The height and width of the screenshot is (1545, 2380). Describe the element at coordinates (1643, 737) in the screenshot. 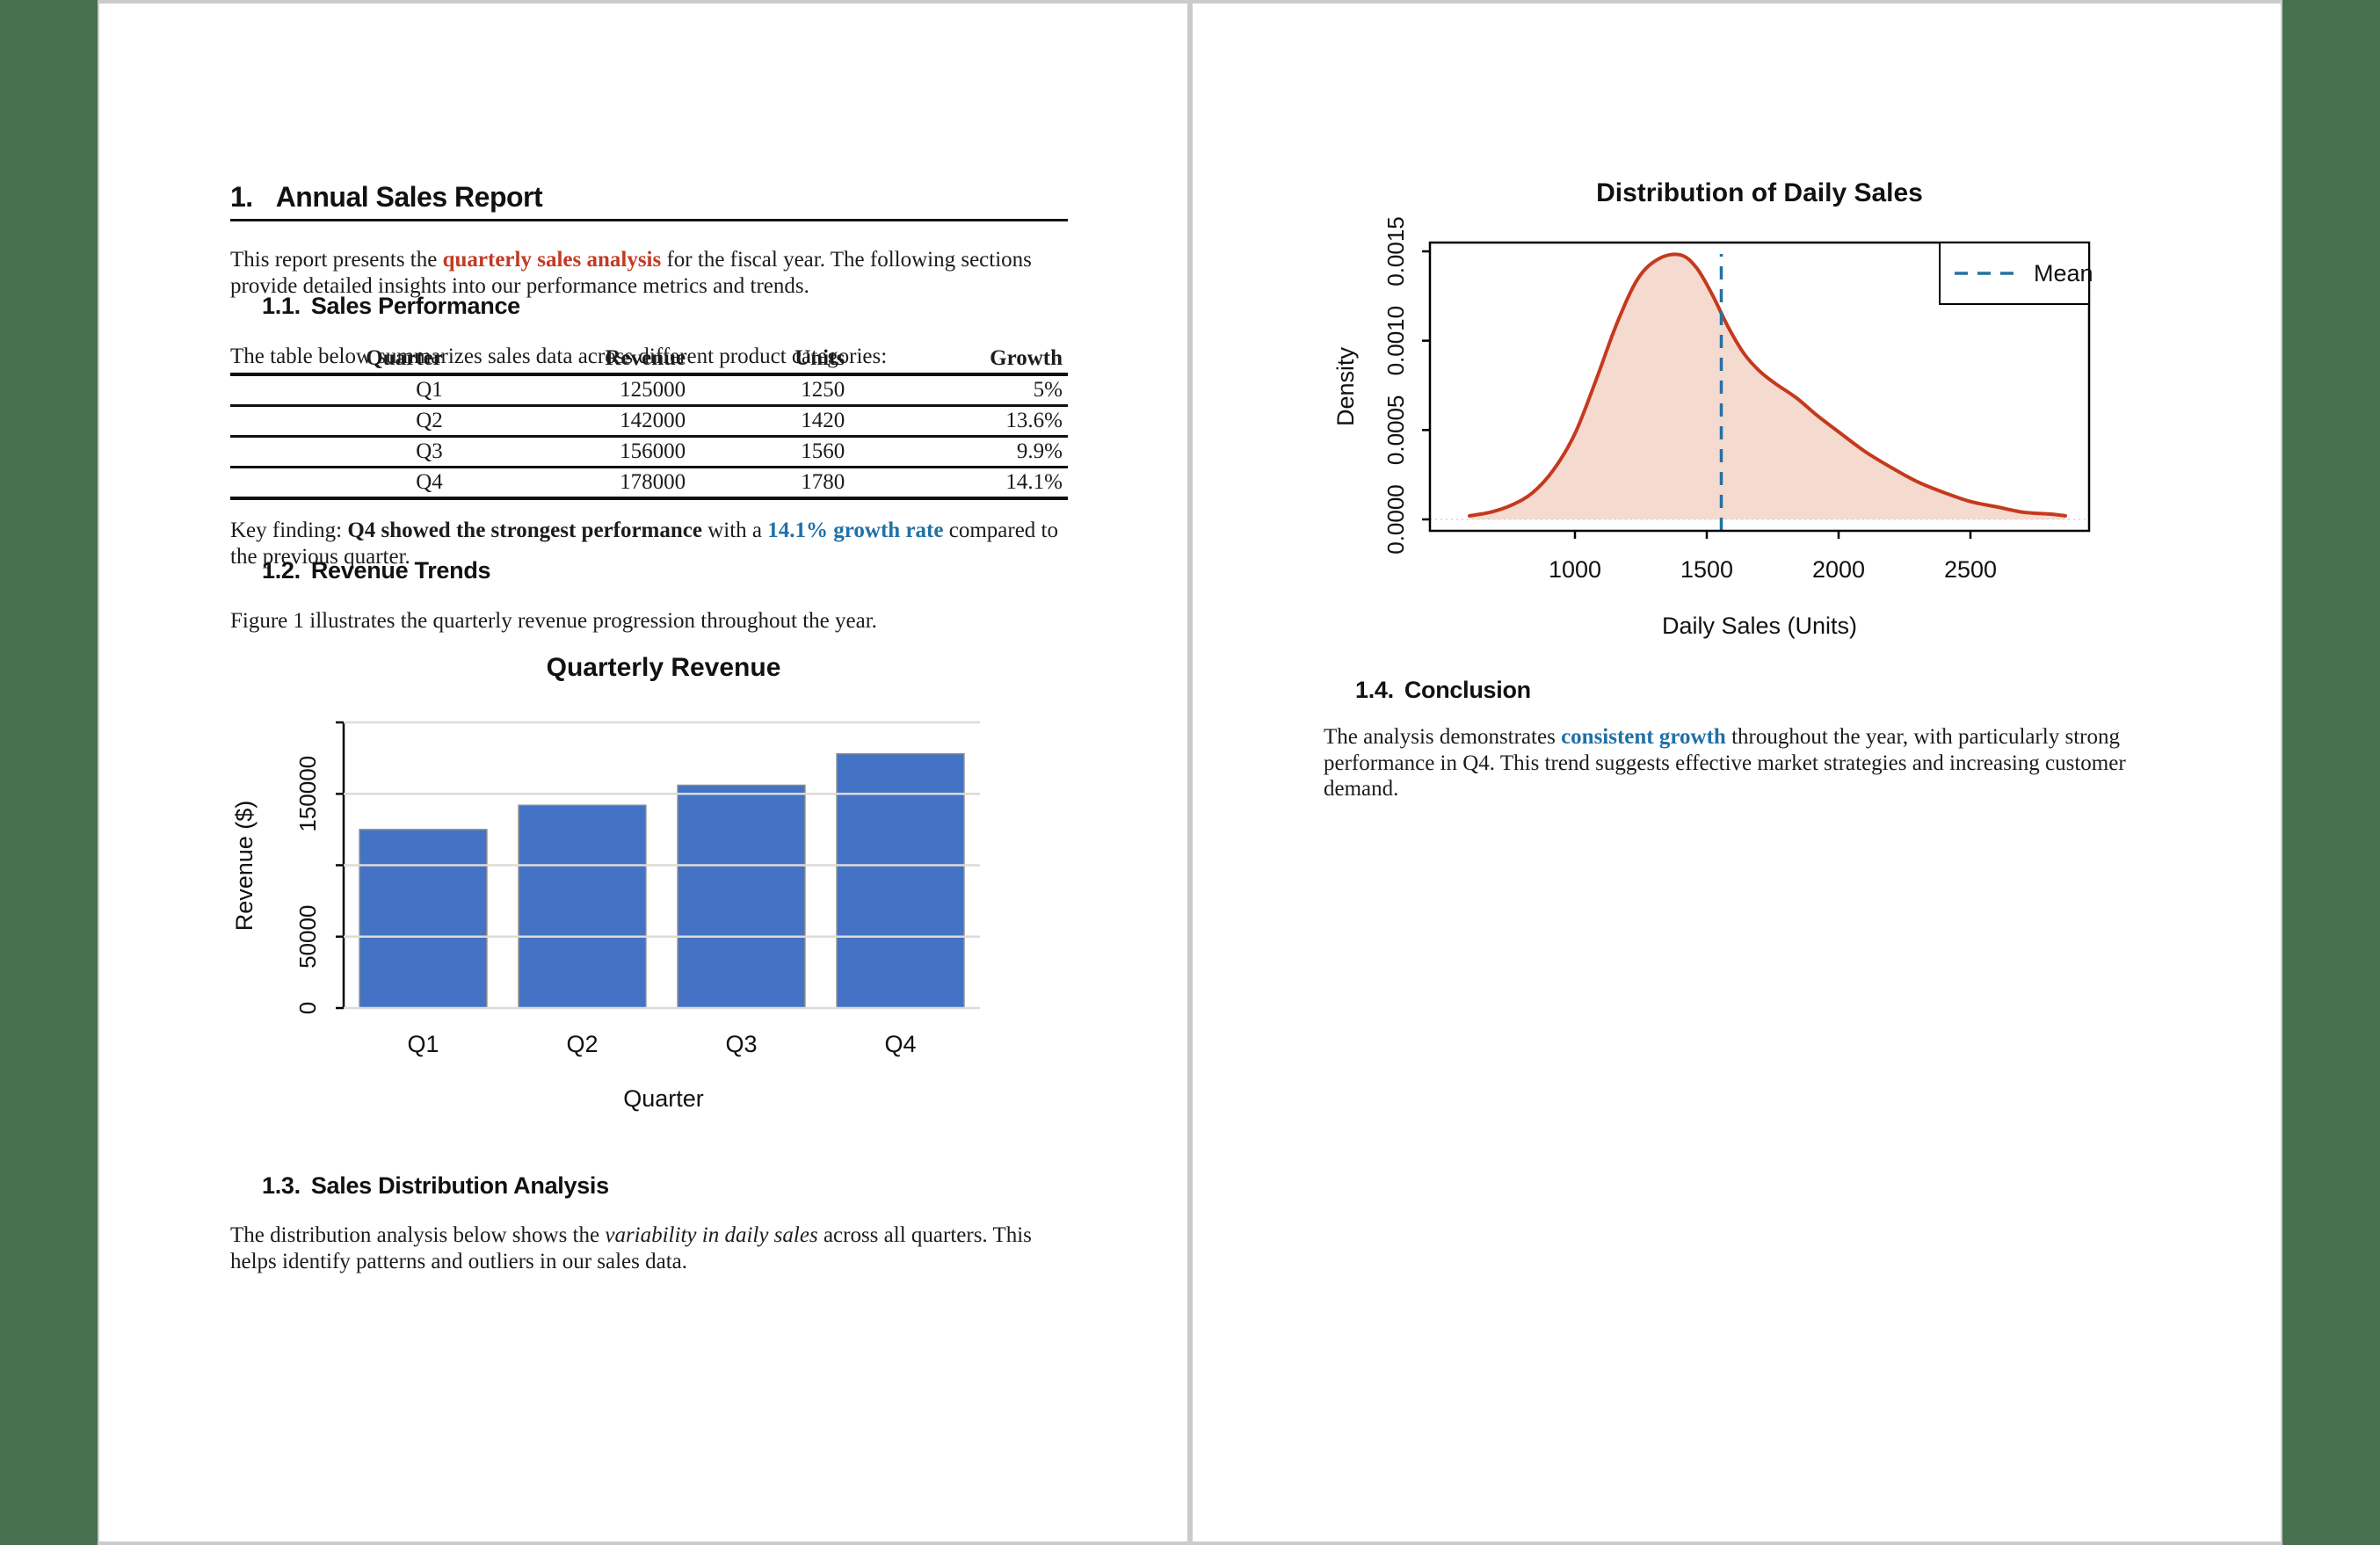

I see `conclusion-highlight: consistent growth` at that location.